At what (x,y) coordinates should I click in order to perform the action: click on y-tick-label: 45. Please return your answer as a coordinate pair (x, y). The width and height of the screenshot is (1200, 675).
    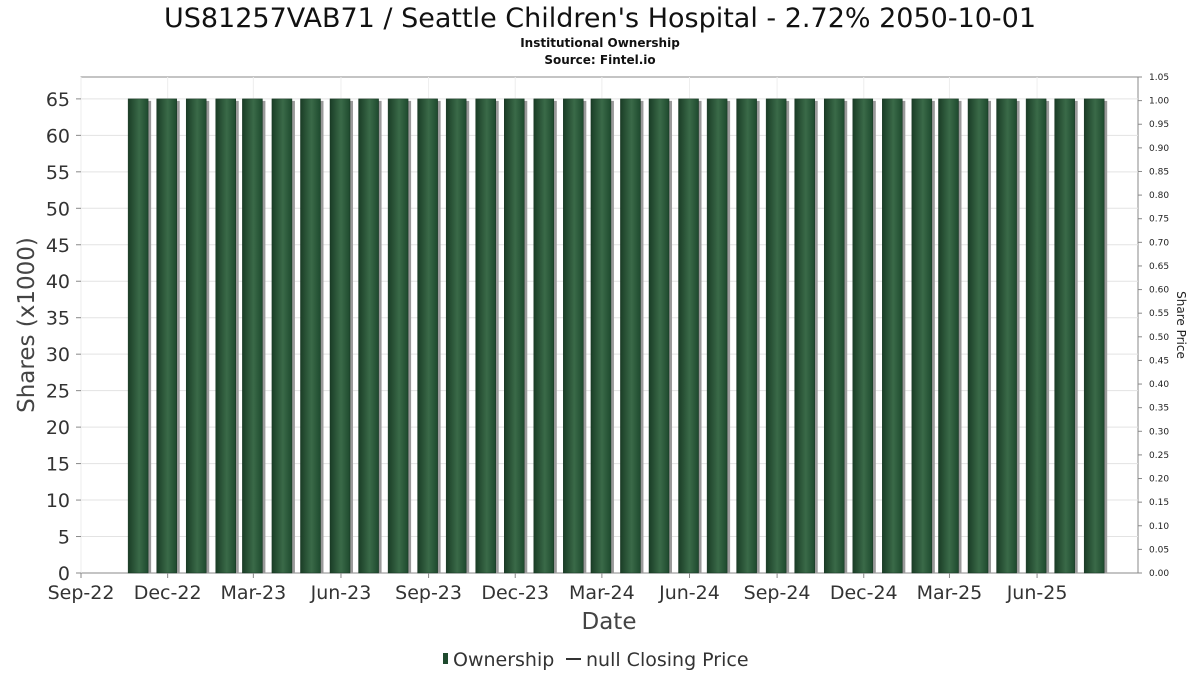
    Looking at the image, I should click on (58, 246).